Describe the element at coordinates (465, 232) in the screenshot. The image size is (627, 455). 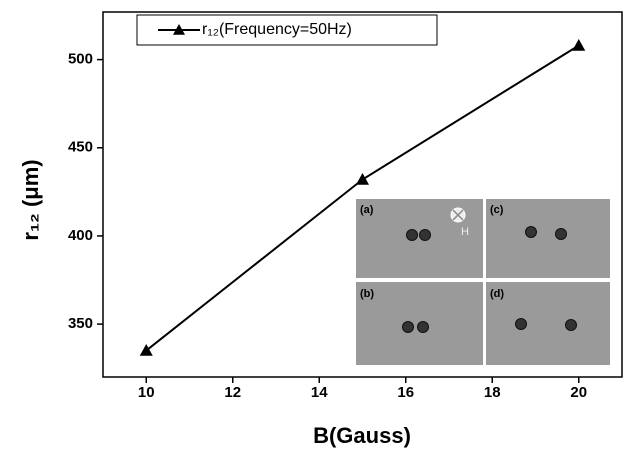
I see `field-label: H` at that location.